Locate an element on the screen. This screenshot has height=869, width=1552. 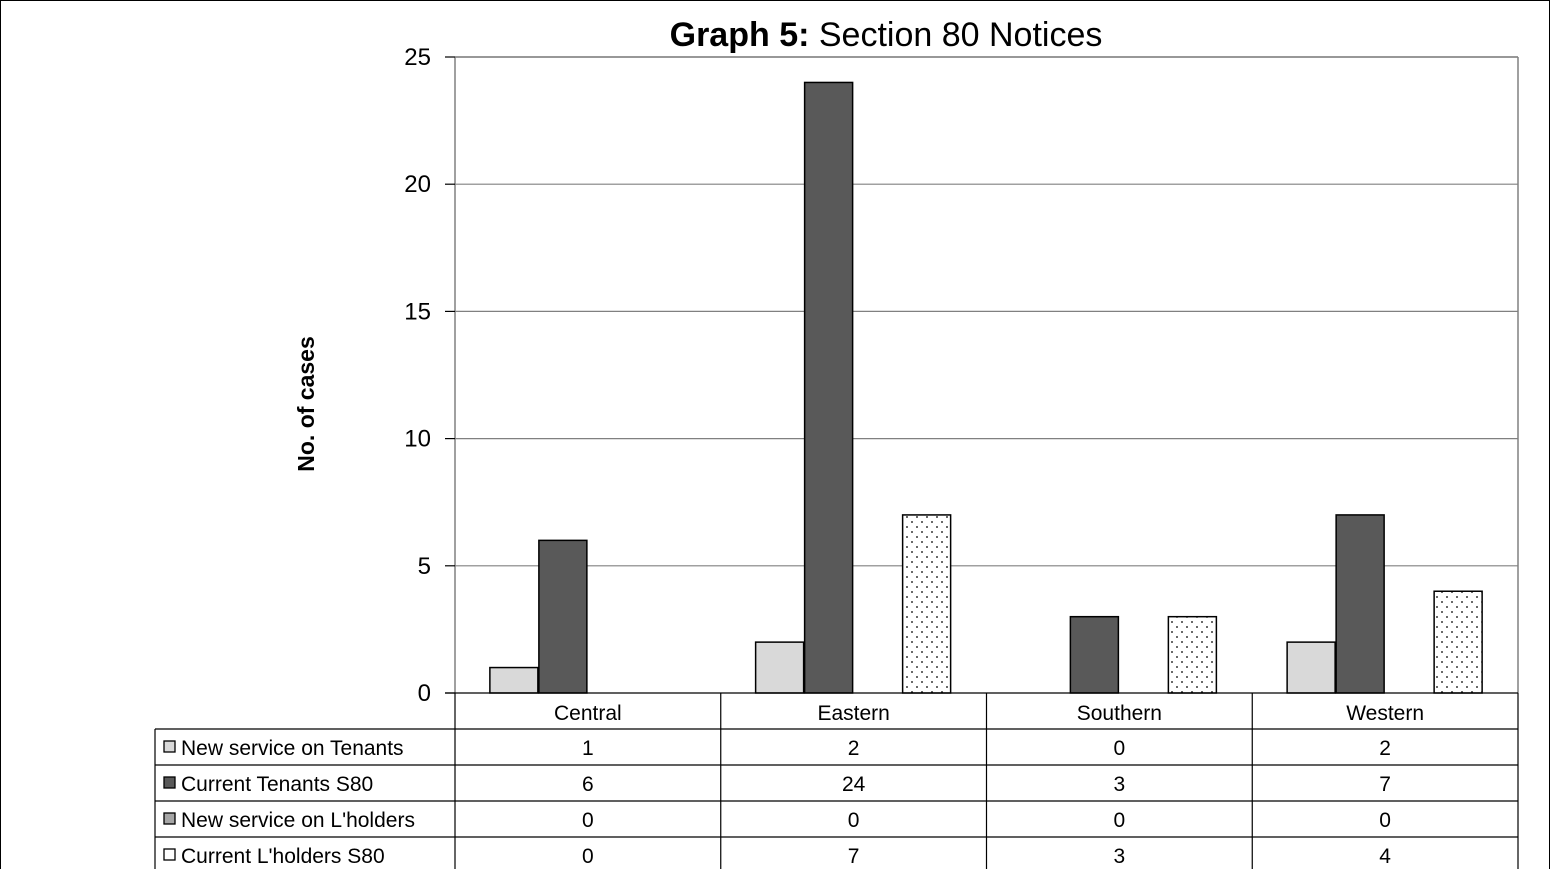
table-cell-value: 6 is located at coordinates (588, 784).